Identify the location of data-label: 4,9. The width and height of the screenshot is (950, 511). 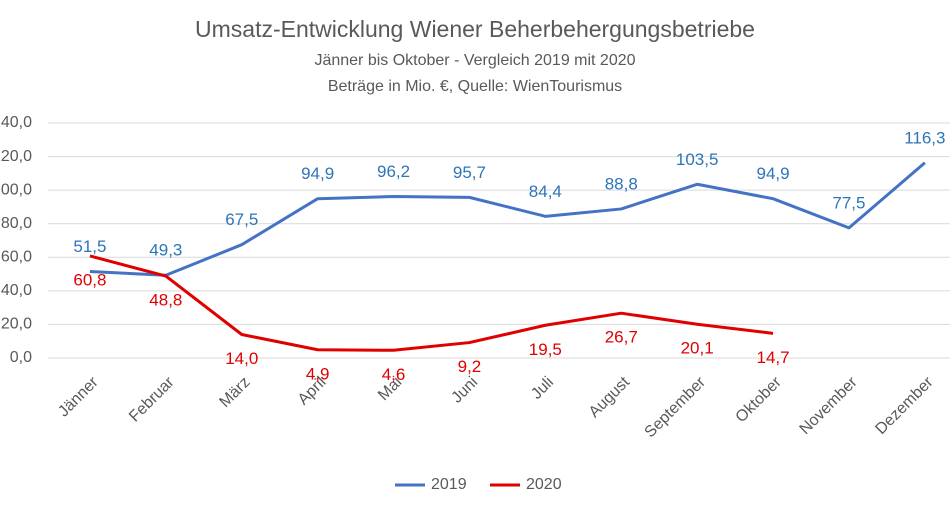
(318, 373).